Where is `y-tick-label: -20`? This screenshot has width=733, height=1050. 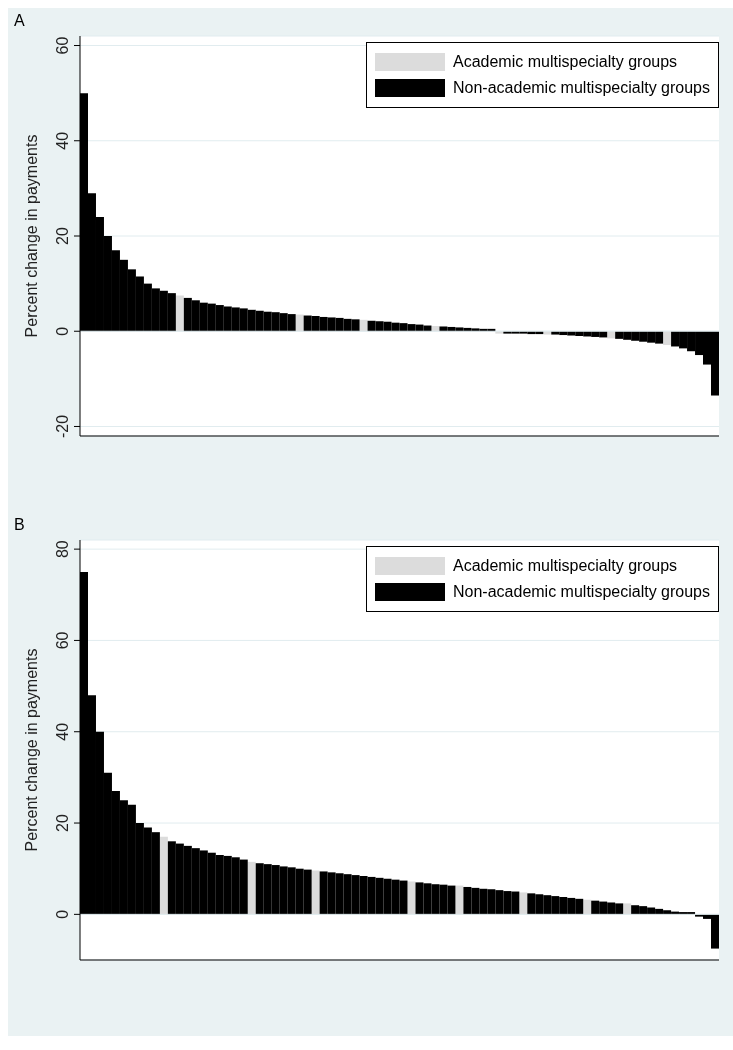 y-tick-label: -20 is located at coordinates (62, 426).